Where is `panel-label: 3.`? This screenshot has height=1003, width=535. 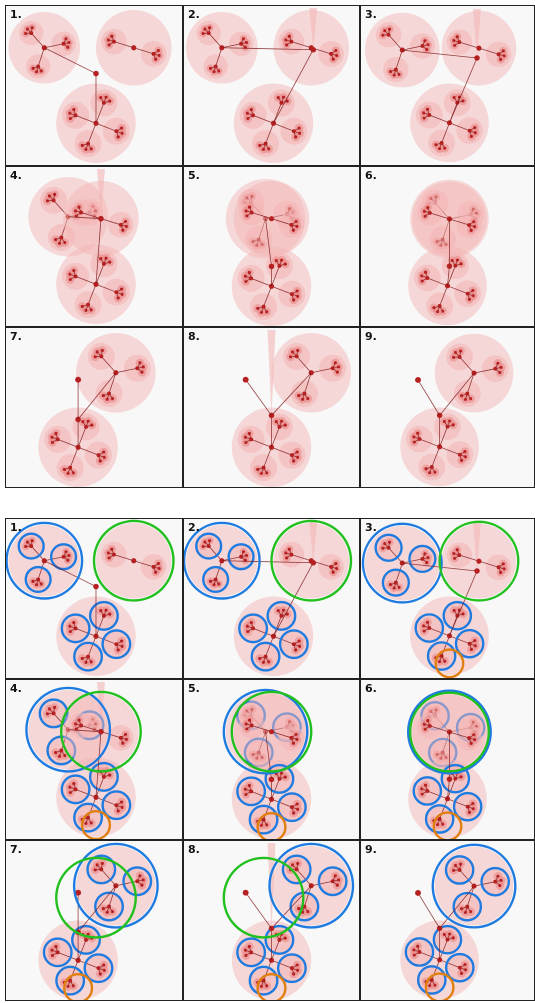 panel-label: 3. is located at coordinates (371, 14).